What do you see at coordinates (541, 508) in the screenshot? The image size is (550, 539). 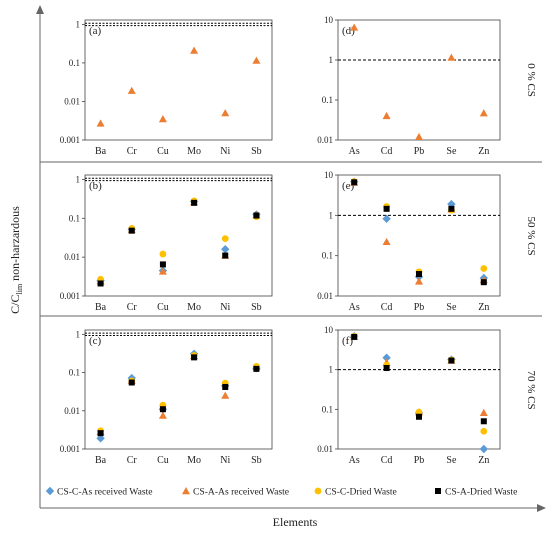 I see `outer-x-arrowhead` at bounding box center [541, 508].